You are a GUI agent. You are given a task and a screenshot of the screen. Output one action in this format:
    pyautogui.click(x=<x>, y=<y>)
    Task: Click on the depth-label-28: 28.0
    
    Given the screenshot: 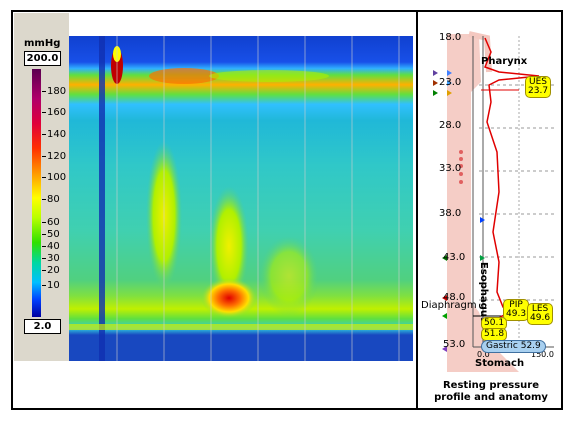 What is the action you would take?
    pyautogui.click(x=450, y=125)
    